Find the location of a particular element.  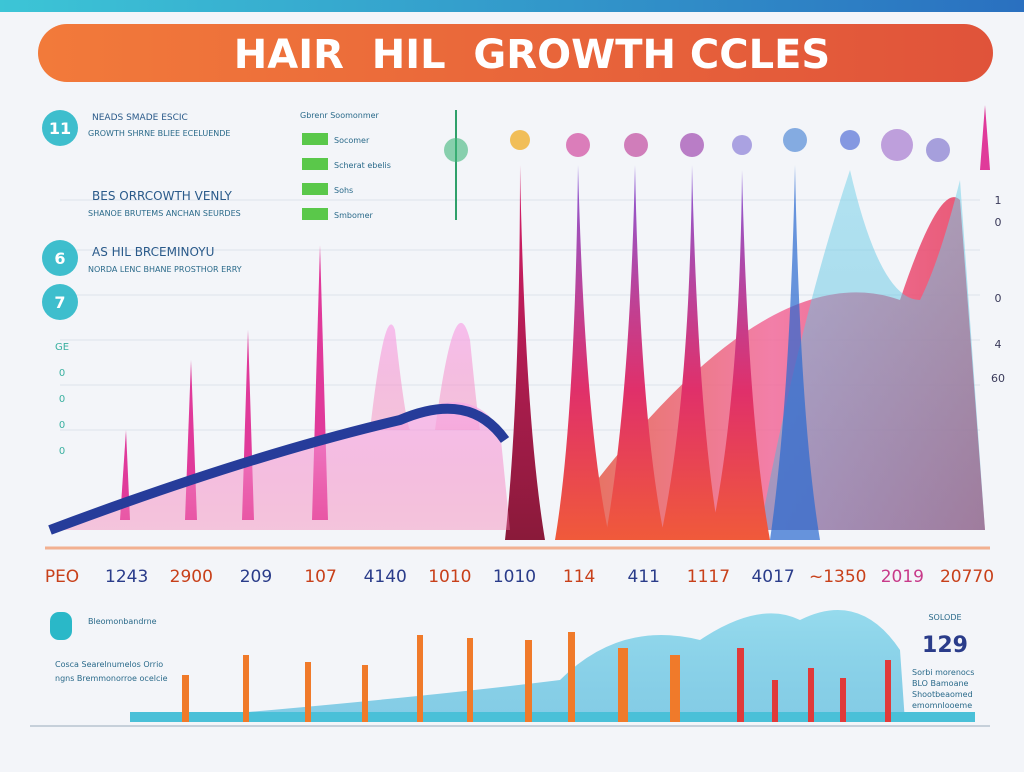

right-scale: 1 0 0 4 60 is located at coordinates (998, 289).